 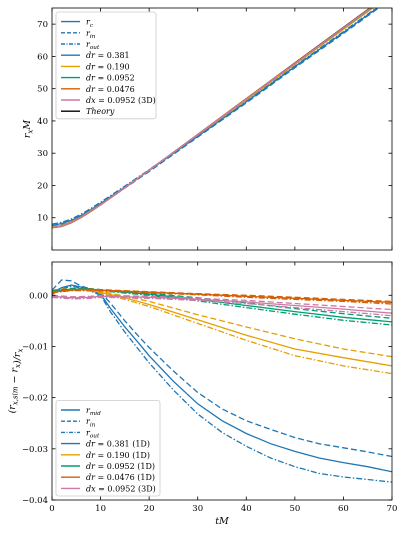 I want to click on legend-label: dr = 0.0476, so click(x=110, y=89).